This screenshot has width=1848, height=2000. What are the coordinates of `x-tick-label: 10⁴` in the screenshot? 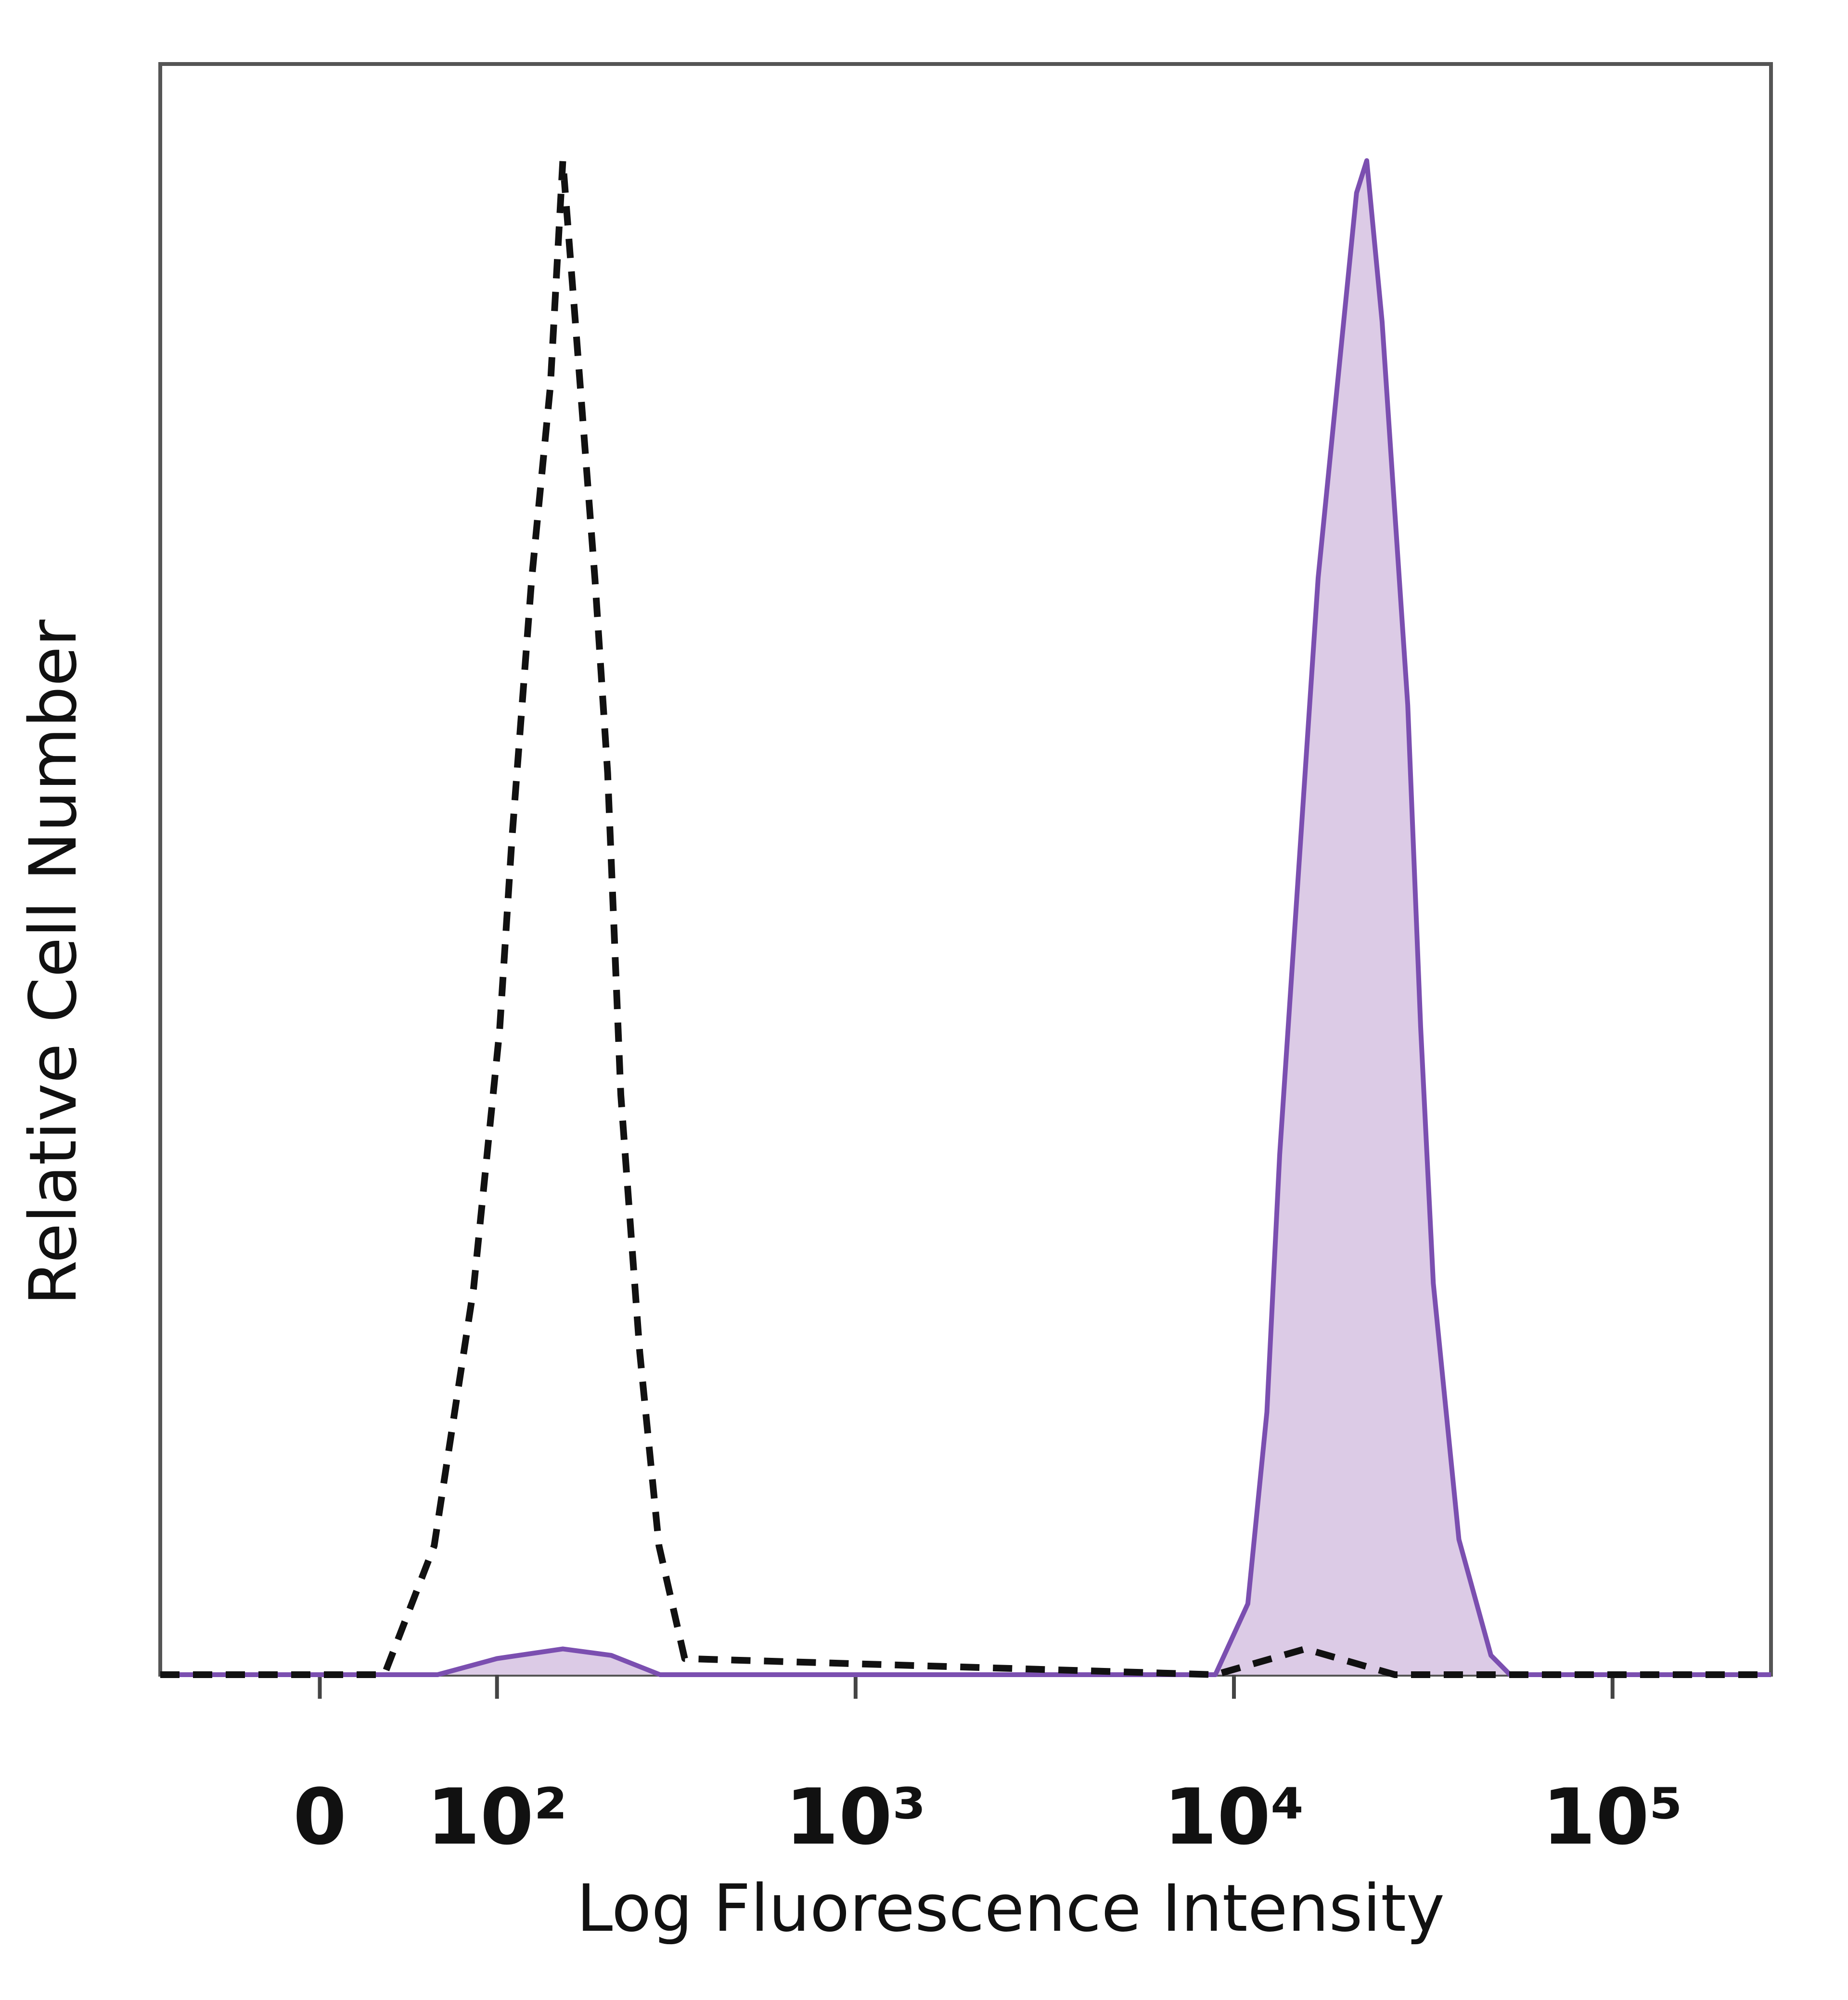 It's located at (1234, 1817).